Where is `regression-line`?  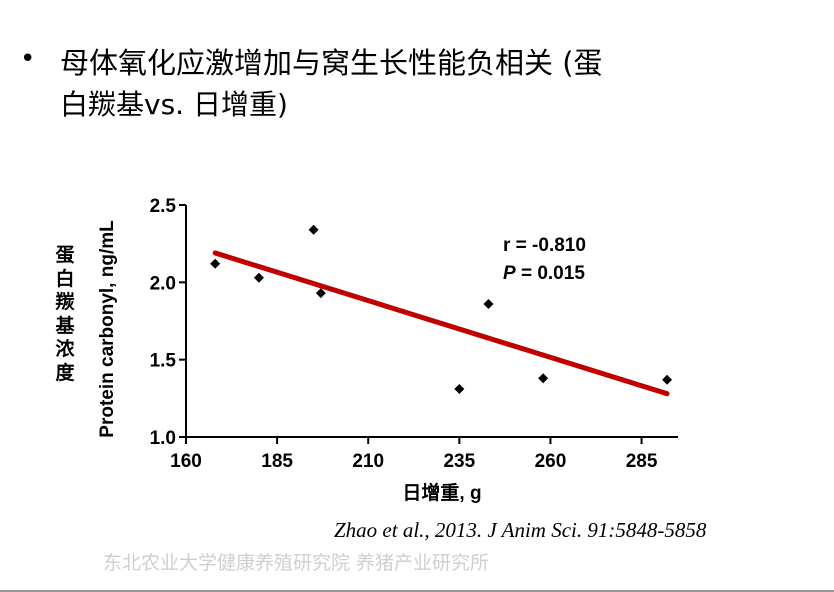
regression-line is located at coordinates (441, 323).